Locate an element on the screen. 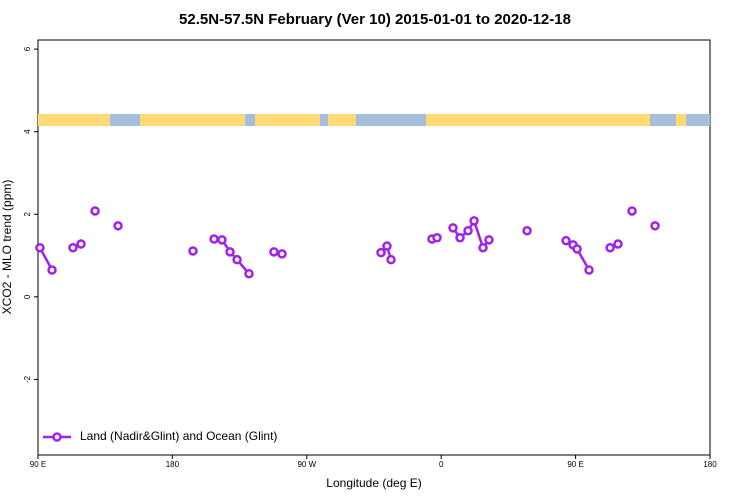 Image resolution: width=750 pixels, height=500 pixels. x-tick-label: 90 W is located at coordinates (306, 464).